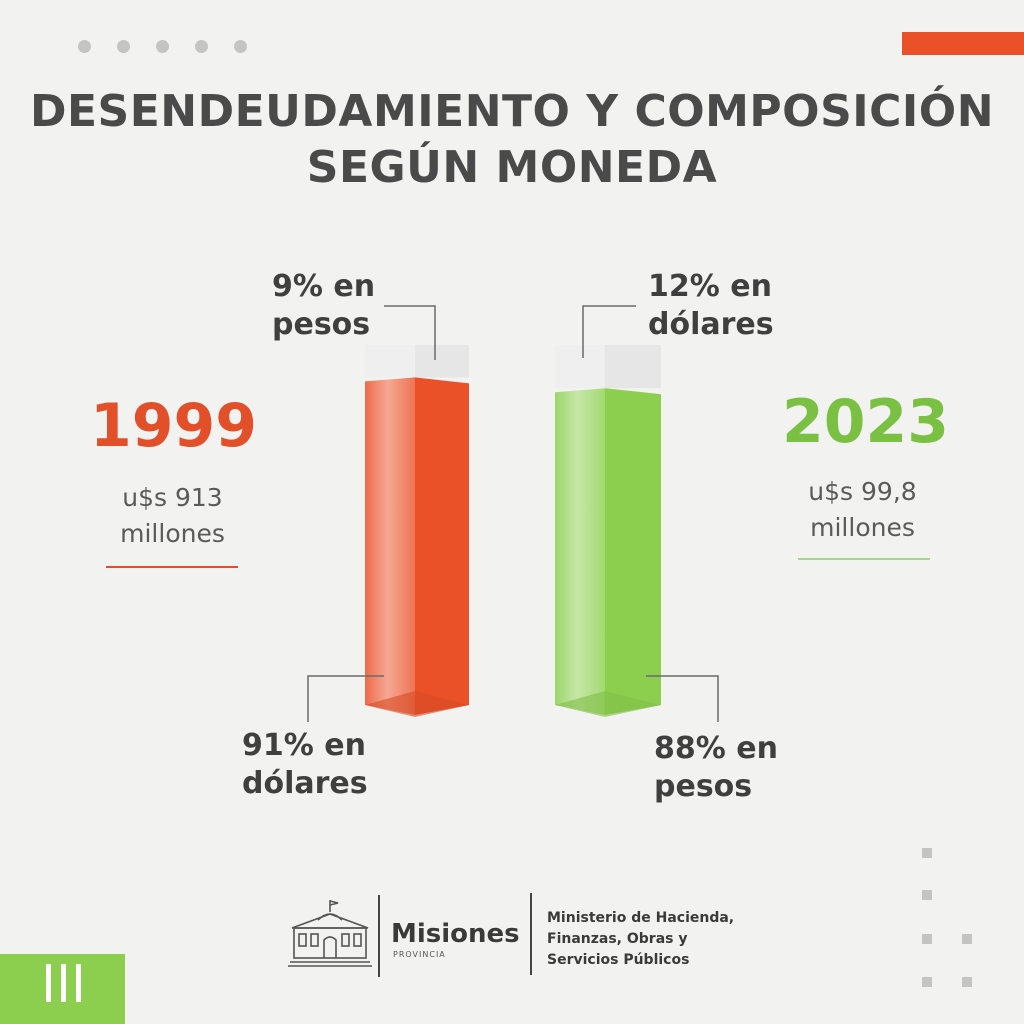 The height and width of the screenshot is (1024, 1024). Describe the element at coordinates (865, 422) in the screenshot. I see `year-2023: 2023` at that location.